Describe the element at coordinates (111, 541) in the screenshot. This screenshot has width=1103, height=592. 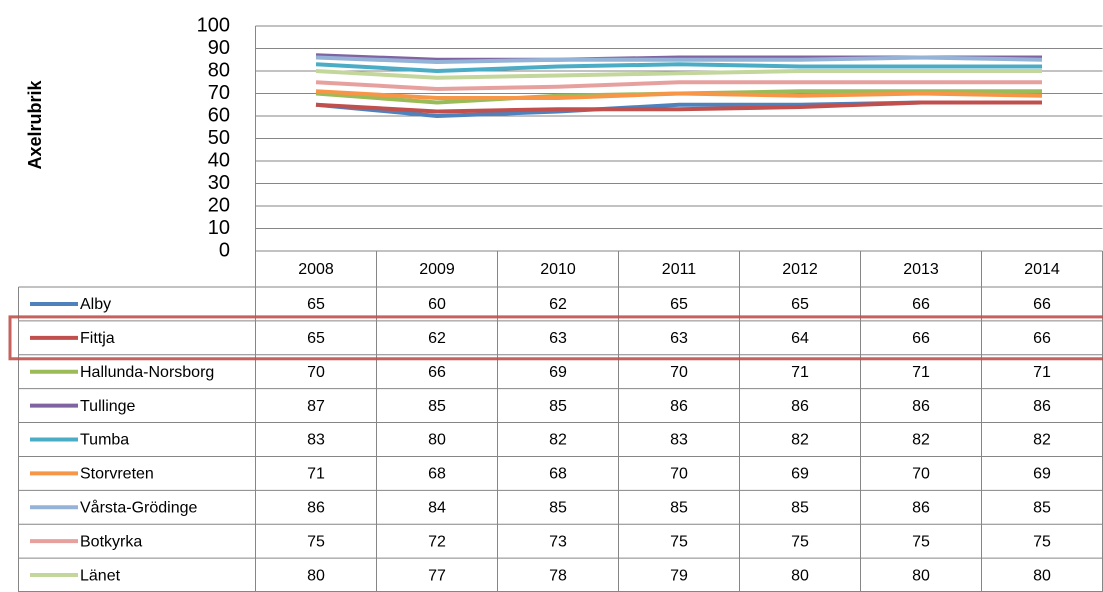
I see `legend-label: Botkyrka` at that location.